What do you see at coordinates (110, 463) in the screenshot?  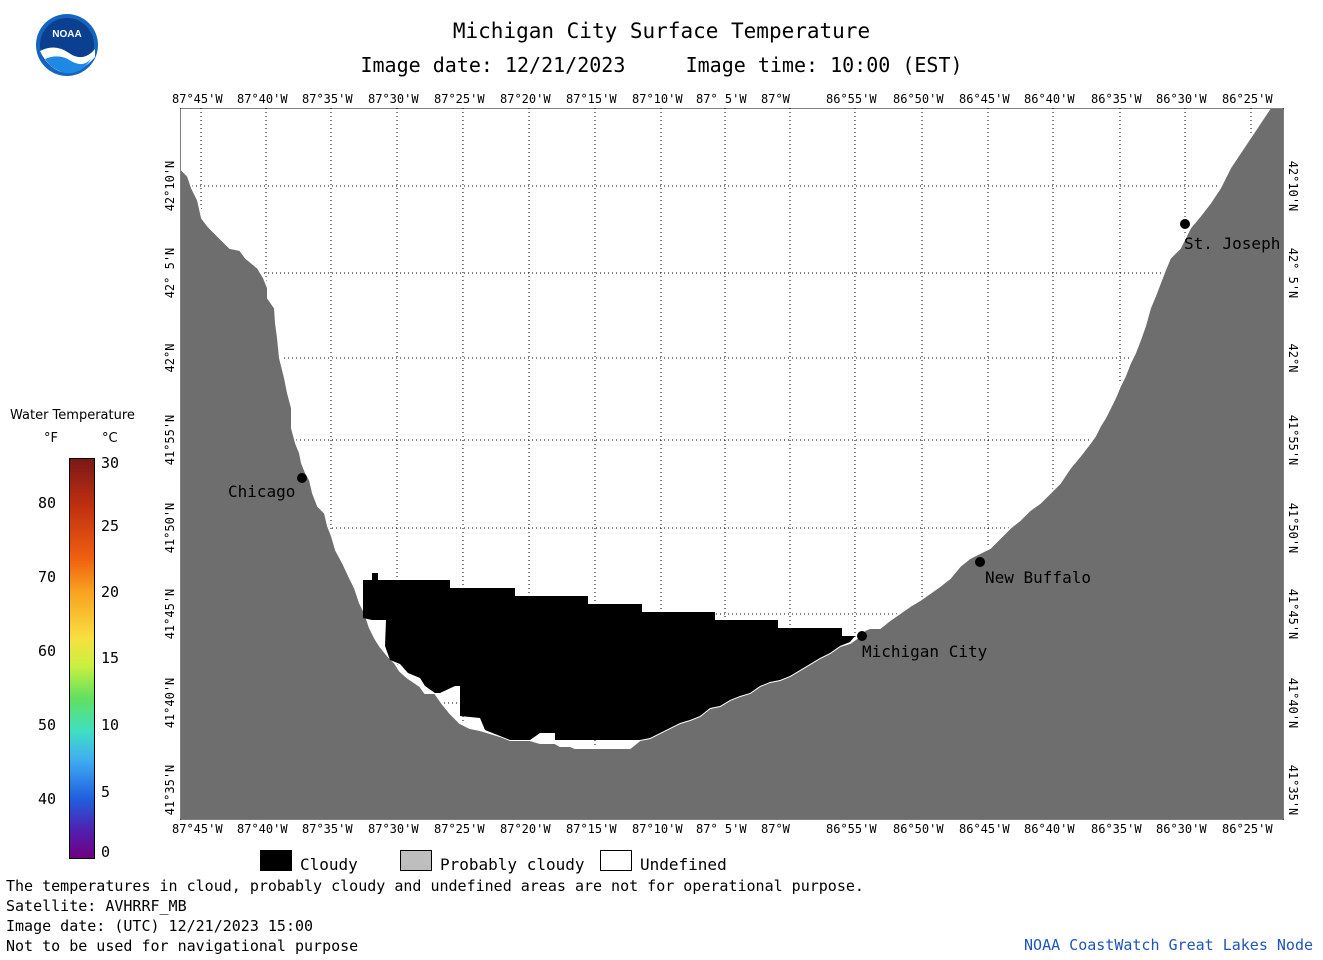 I see `legend-c-tick: 30` at bounding box center [110, 463].